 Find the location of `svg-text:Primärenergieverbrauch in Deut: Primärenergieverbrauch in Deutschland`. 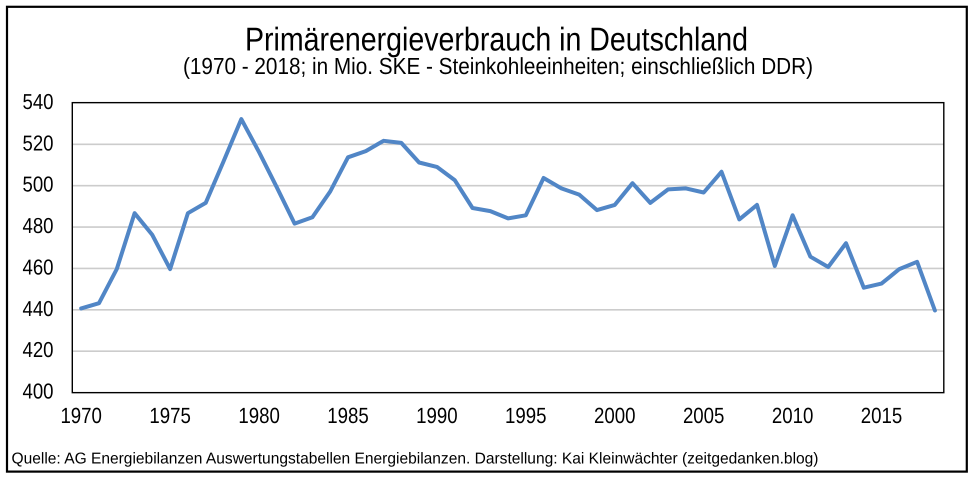

svg-text:Primärenergieverbrauch in Deut: Primärenergieverbrauch in Deutschland is located at coordinates (496, 39).